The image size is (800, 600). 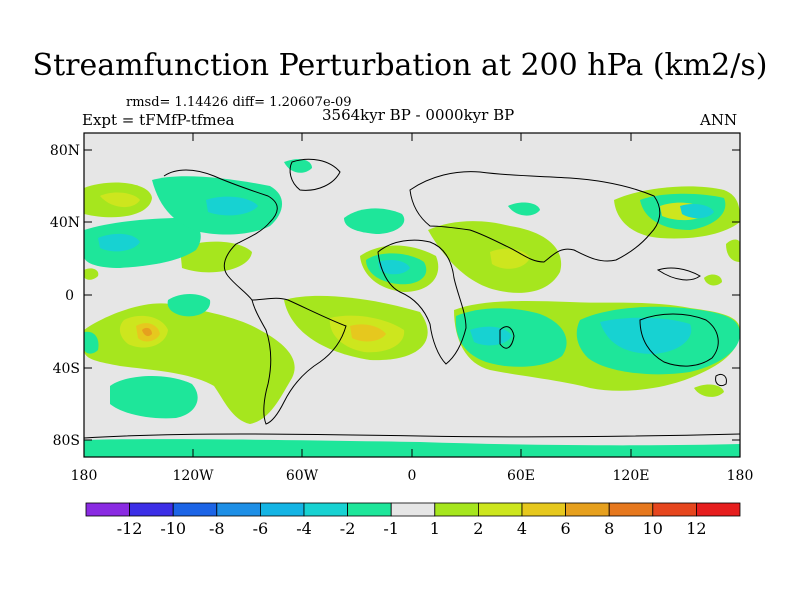 What do you see at coordinates (304, 528) in the screenshot?
I see `colorbar-label: -4` at bounding box center [304, 528].